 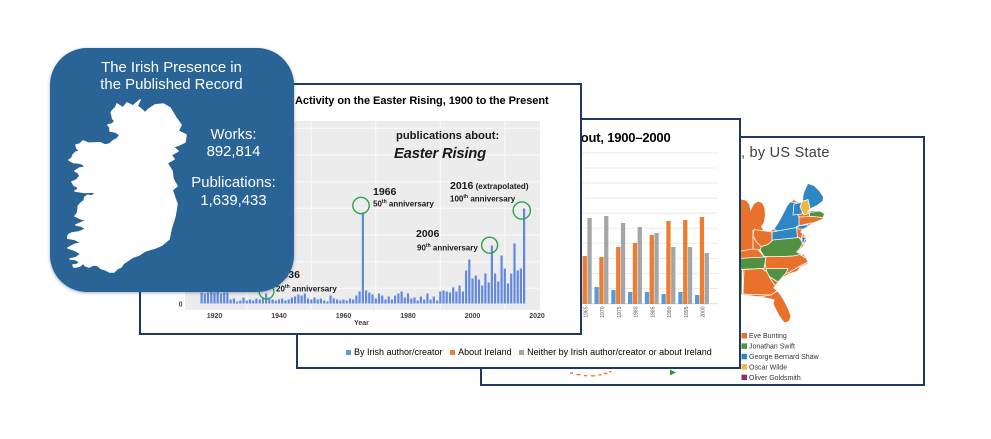 I want to click on svg-text: 1985, so click(x=653, y=311).